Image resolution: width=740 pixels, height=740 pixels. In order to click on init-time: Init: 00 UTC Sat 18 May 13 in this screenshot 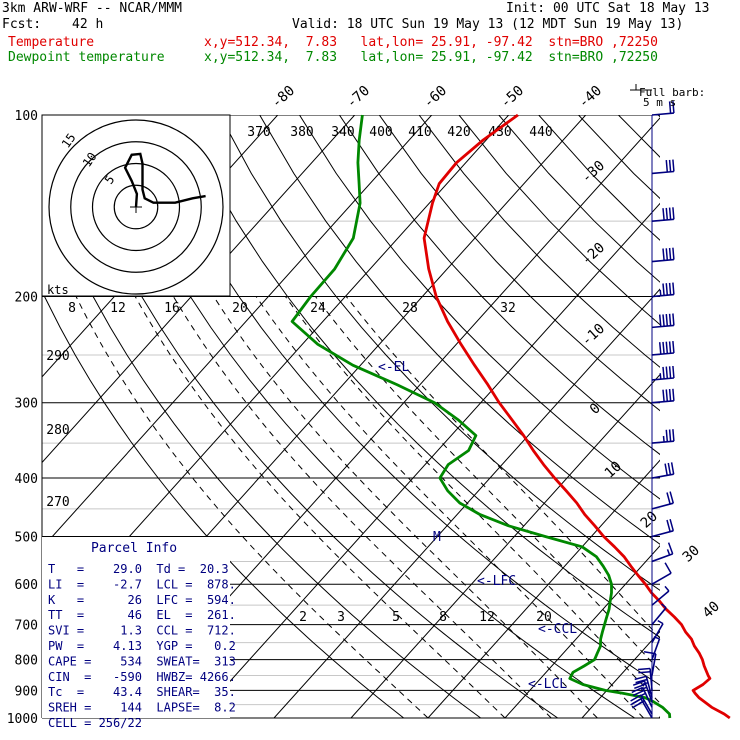, I will do `click(608, 8)`.